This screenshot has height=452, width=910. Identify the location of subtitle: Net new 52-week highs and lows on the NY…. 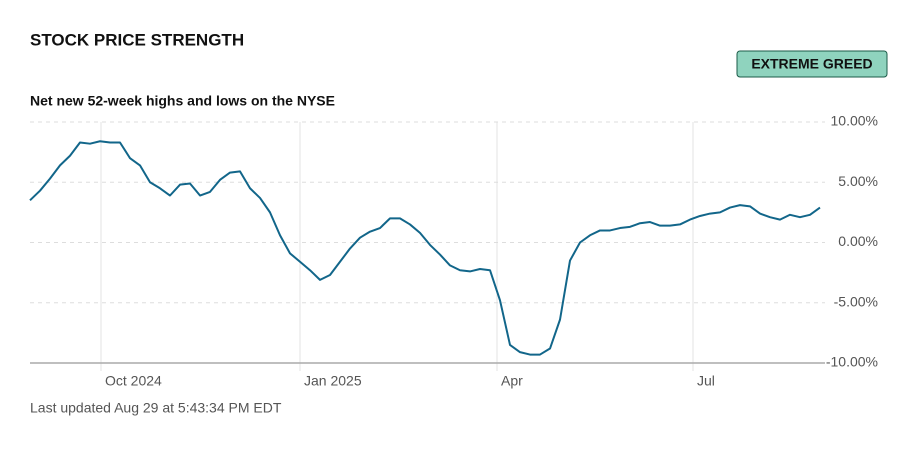
(182, 101).